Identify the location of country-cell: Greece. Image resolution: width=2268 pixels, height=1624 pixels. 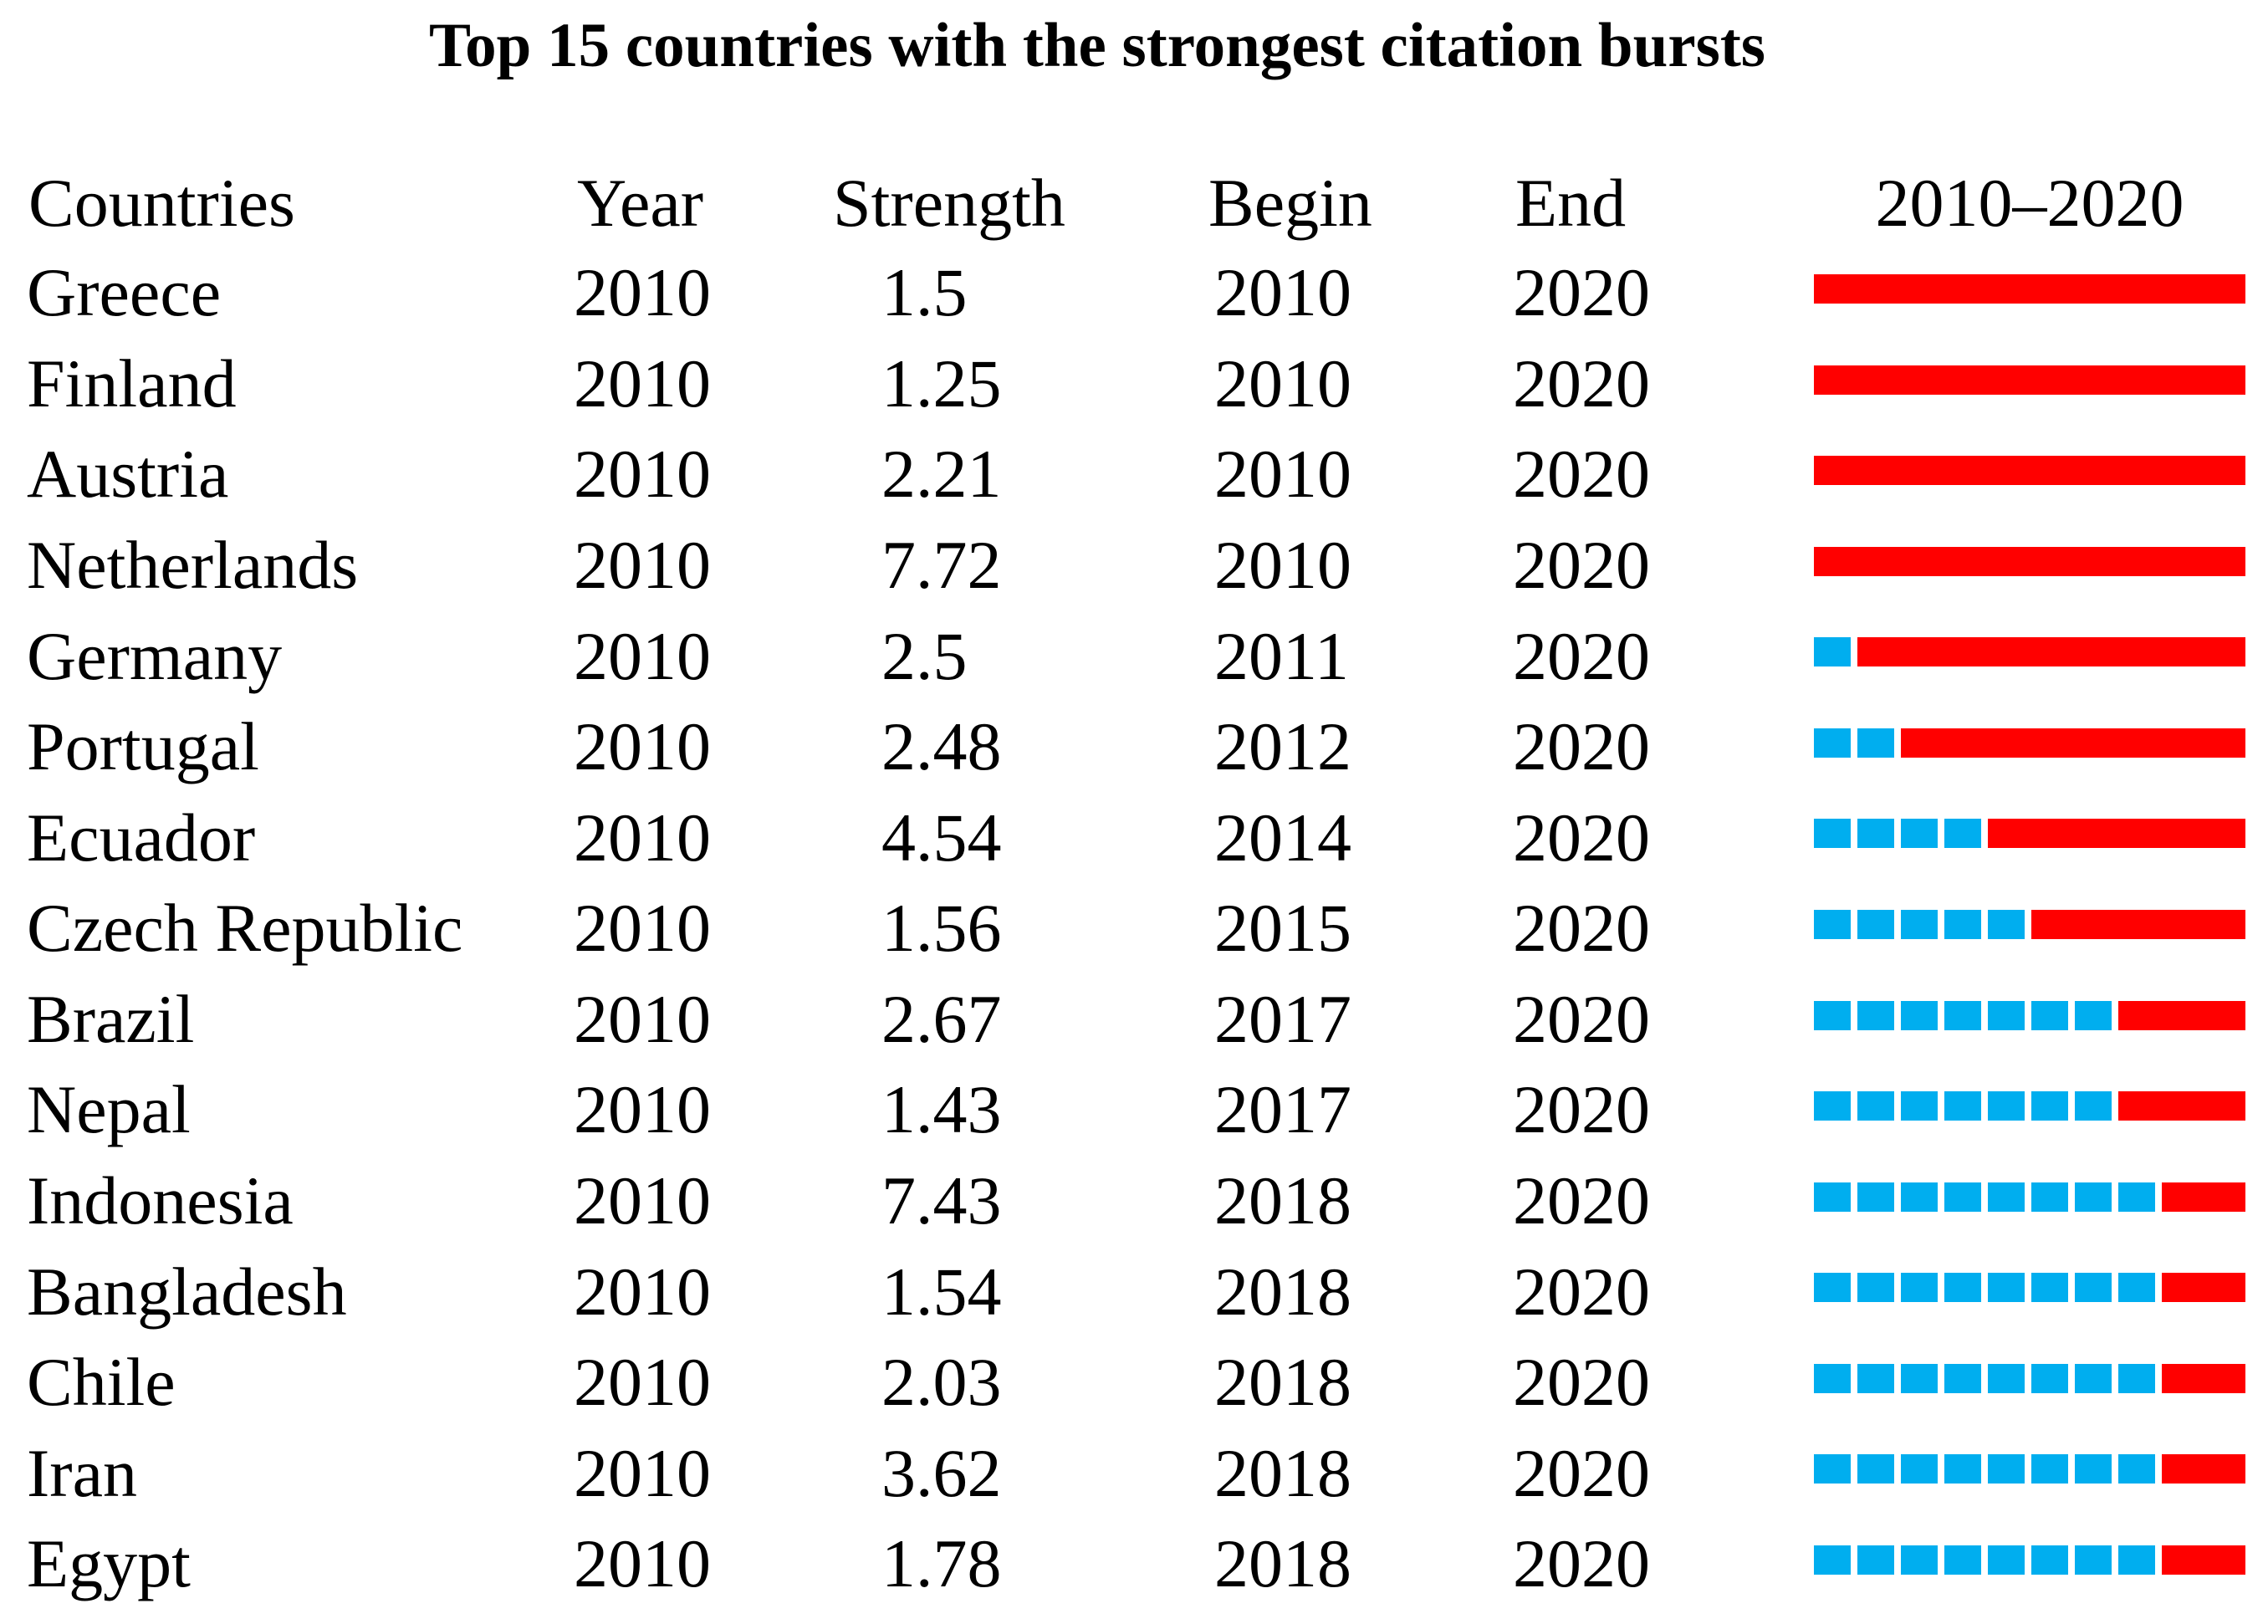
(124, 292).